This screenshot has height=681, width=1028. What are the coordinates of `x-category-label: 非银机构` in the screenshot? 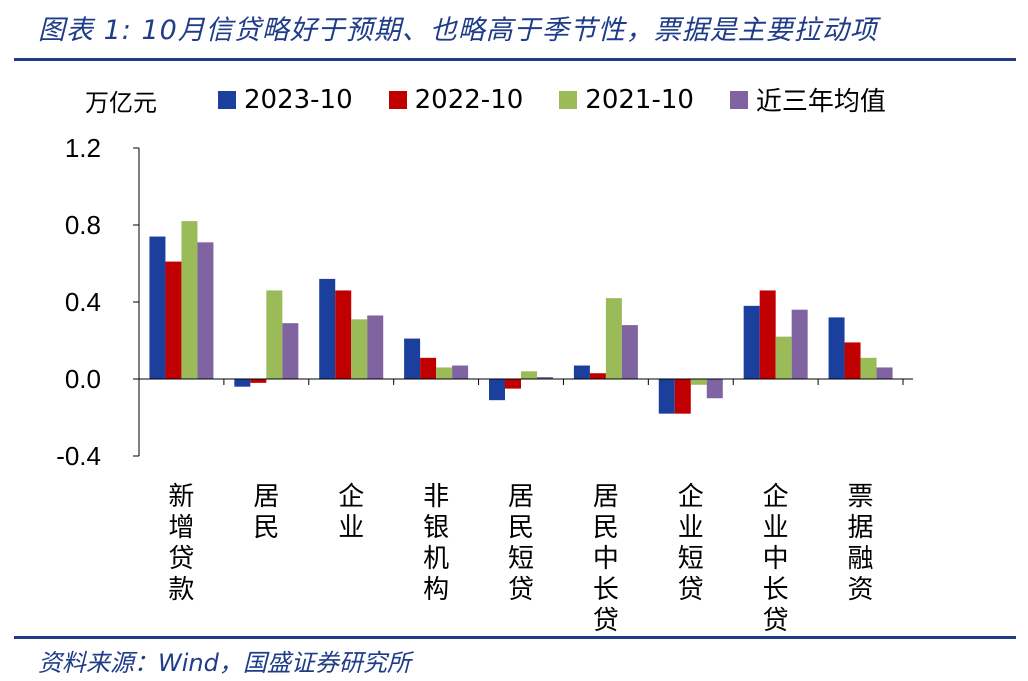 It's located at (436, 543).